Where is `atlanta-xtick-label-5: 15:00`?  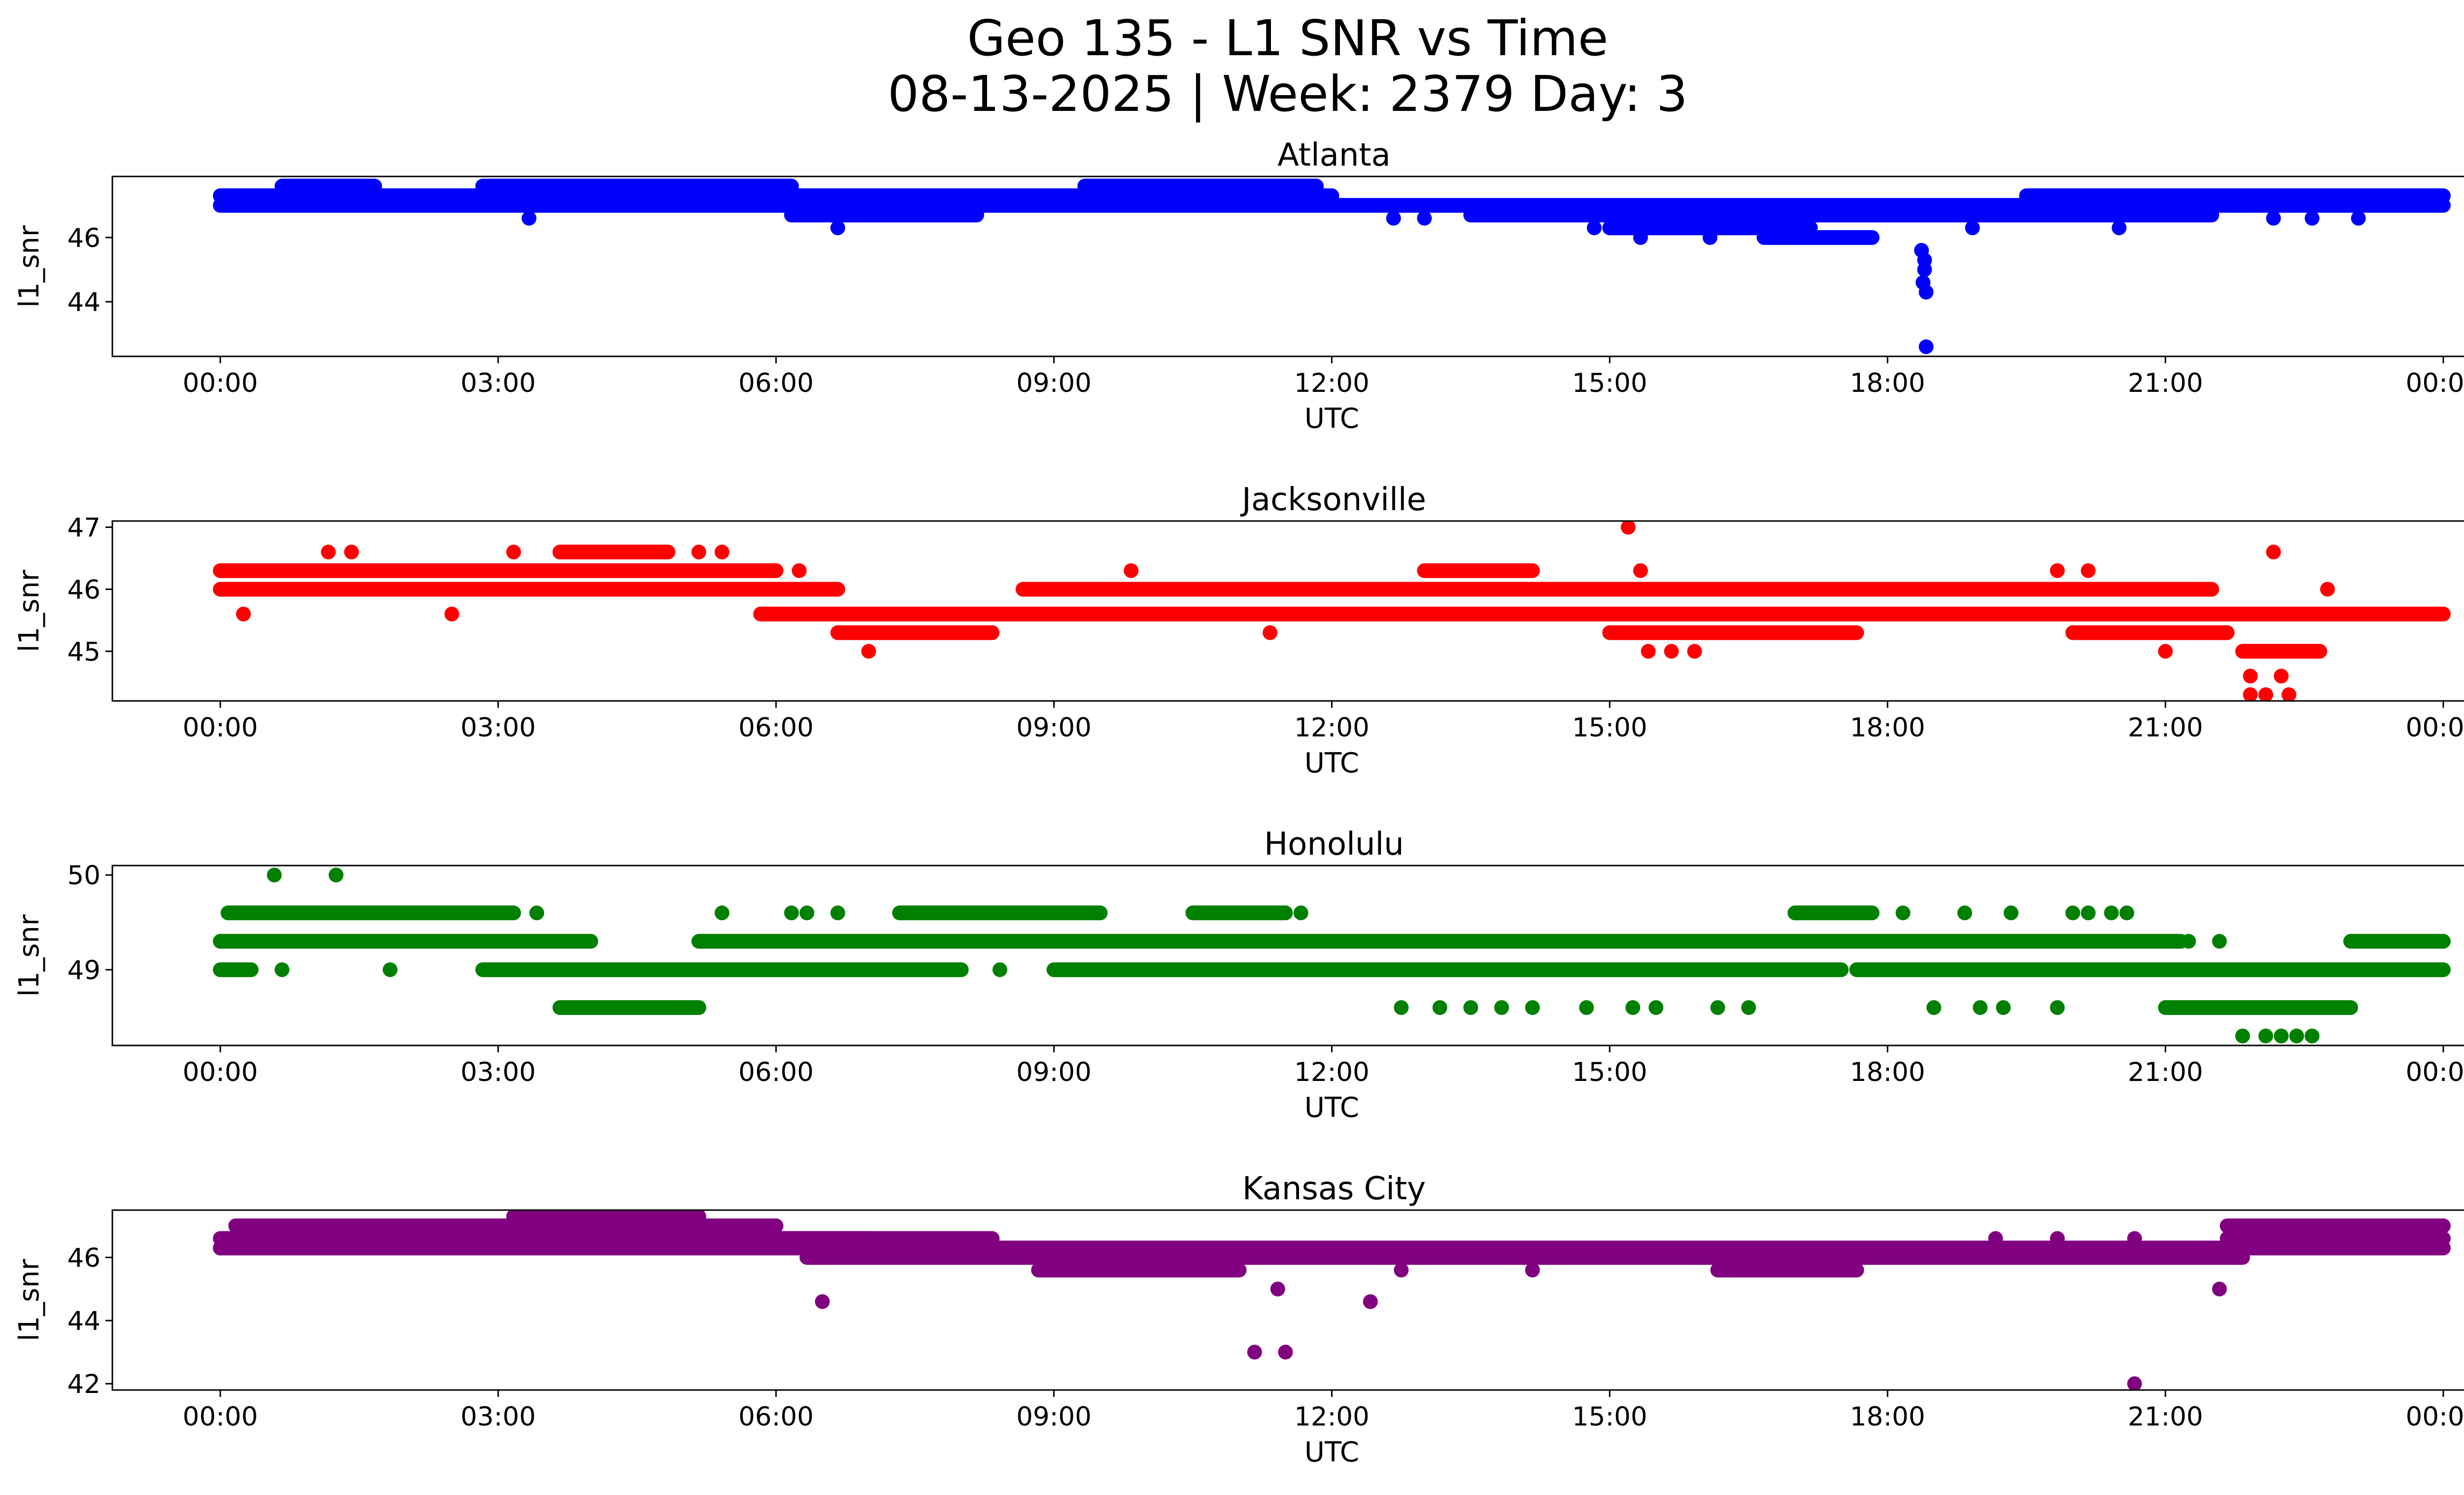 atlanta-xtick-label-5: 15:00 is located at coordinates (1609, 383).